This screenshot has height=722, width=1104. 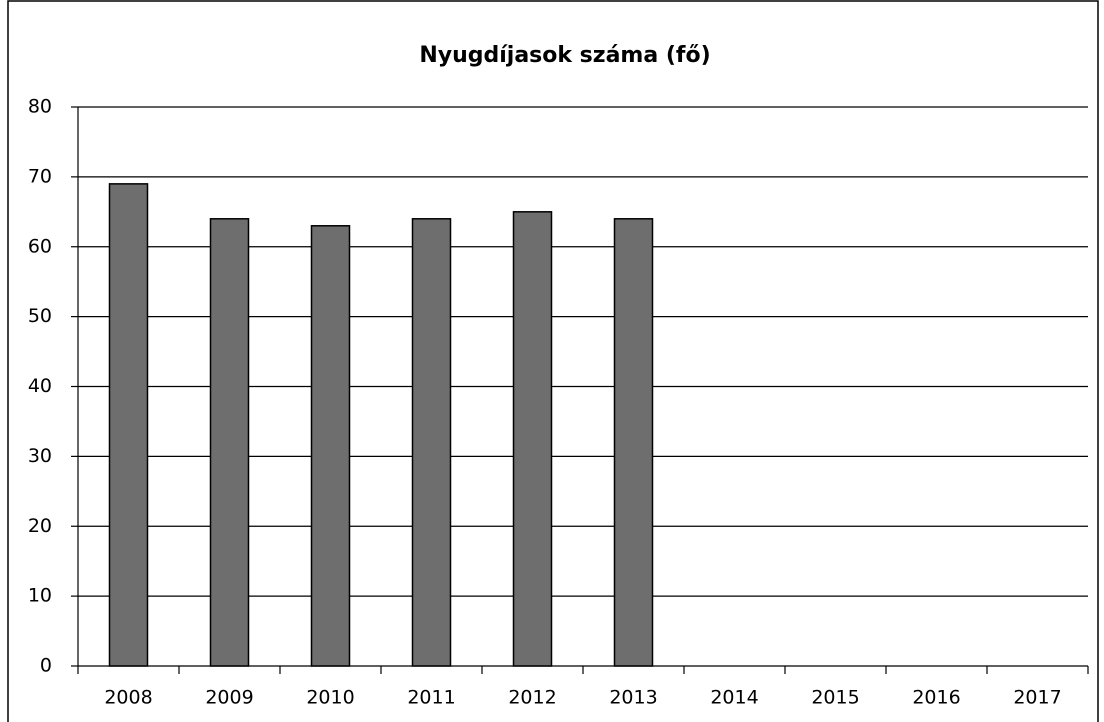 What do you see at coordinates (431, 698) in the screenshot?
I see `x-tick-label: 2011` at bounding box center [431, 698].